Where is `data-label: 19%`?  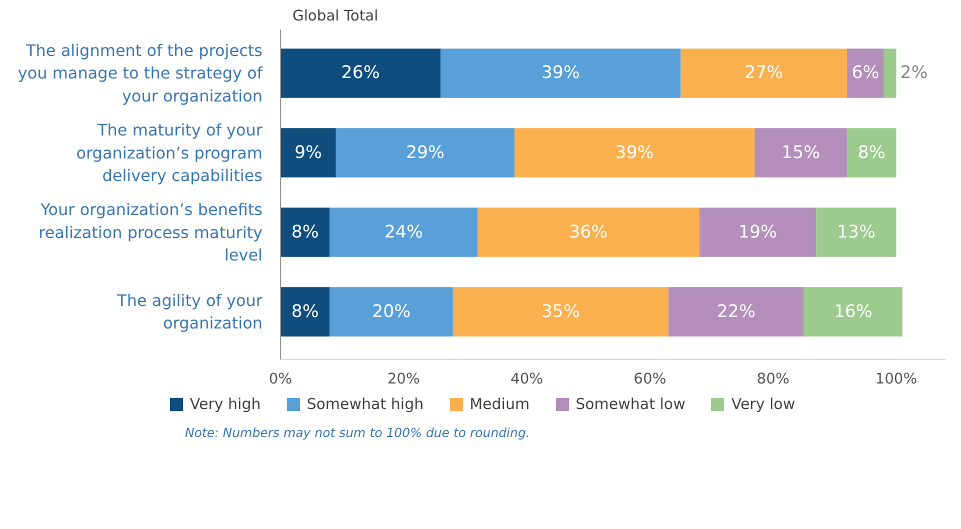 data-label: 19% is located at coordinates (757, 232).